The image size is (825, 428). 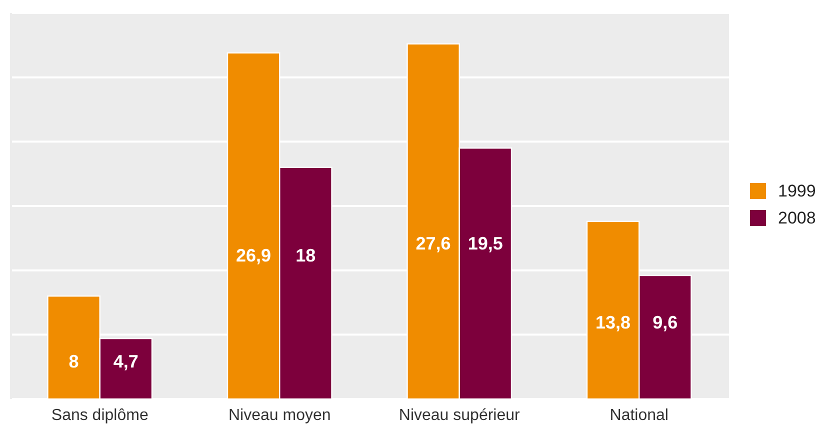 What do you see at coordinates (797, 218) in the screenshot?
I see `legend-label: 2008` at bounding box center [797, 218].